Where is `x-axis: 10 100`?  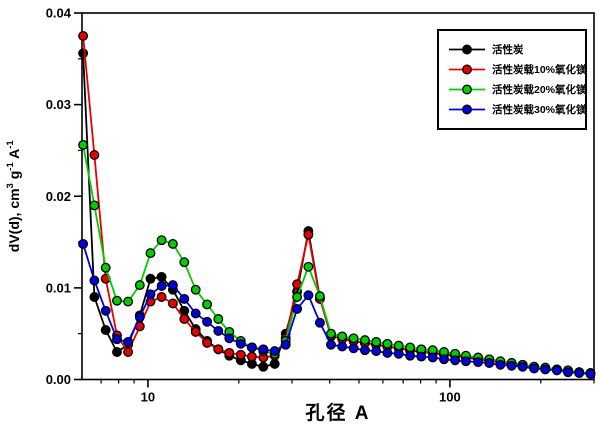 x-axis: 10 100 is located at coordinates (347, 392).